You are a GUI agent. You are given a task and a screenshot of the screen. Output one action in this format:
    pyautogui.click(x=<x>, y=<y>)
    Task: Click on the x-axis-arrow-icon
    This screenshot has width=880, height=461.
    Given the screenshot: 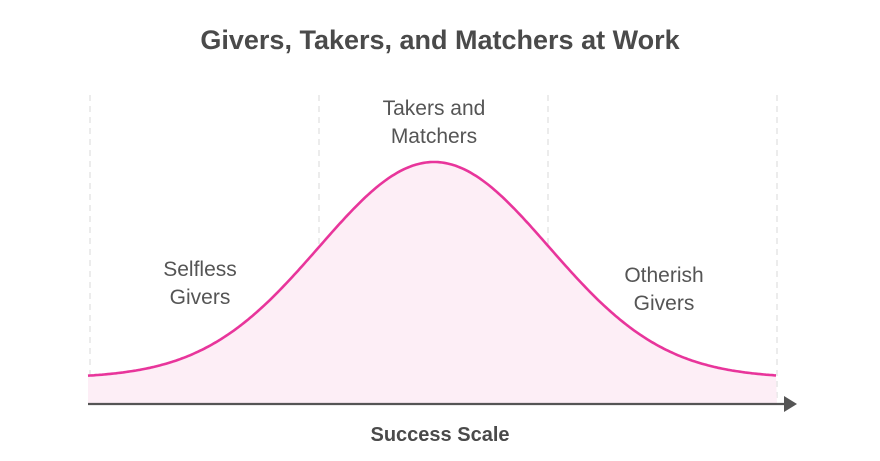 What is the action you would take?
    pyautogui.click(x=790, y=404)
    